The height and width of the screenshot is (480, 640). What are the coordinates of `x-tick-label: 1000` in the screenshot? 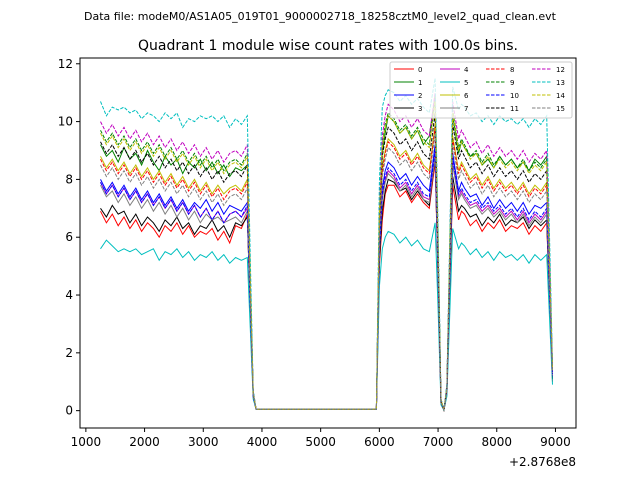 It's located at (86, 442).